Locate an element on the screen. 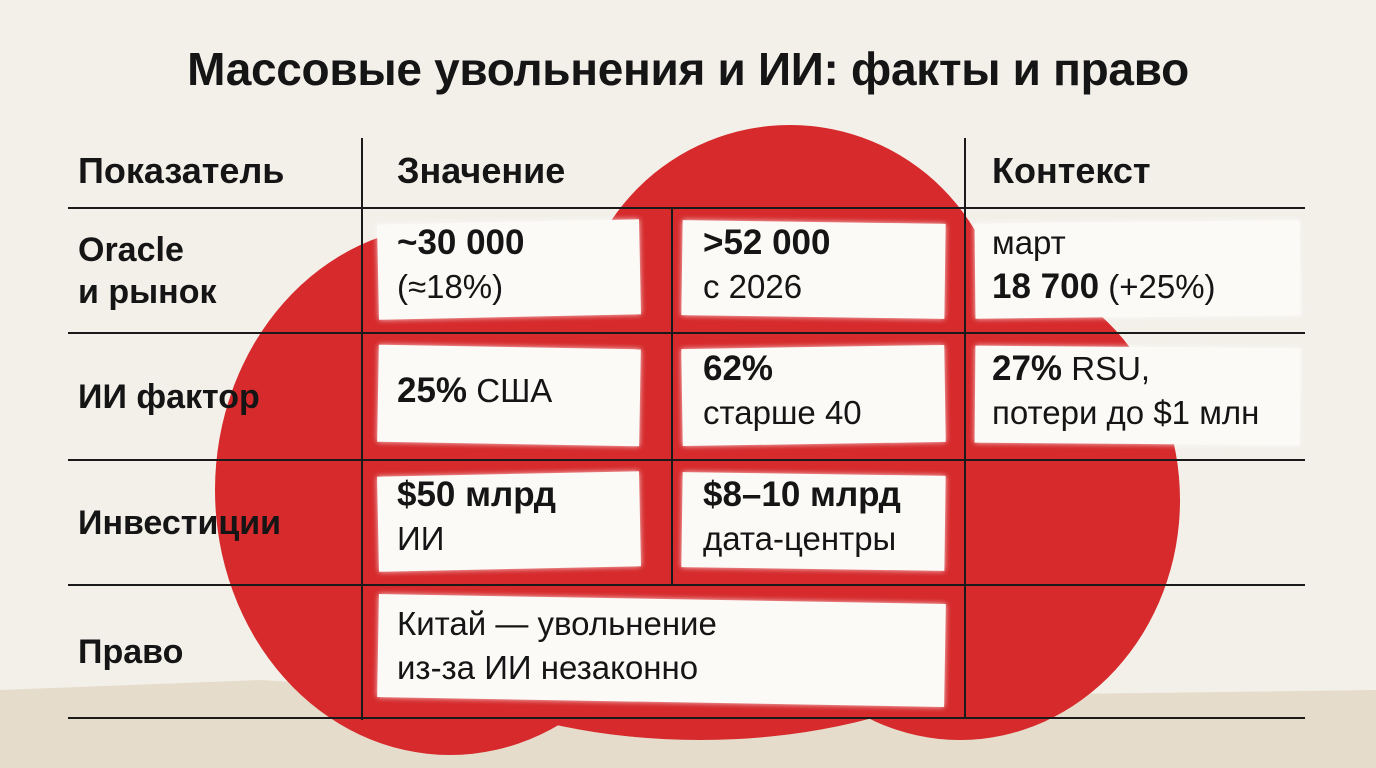 This screenshot has height=768, width=1376. cell: Китай — увольнение из-за ИИ незаконно is located at coordinates (557, 646).